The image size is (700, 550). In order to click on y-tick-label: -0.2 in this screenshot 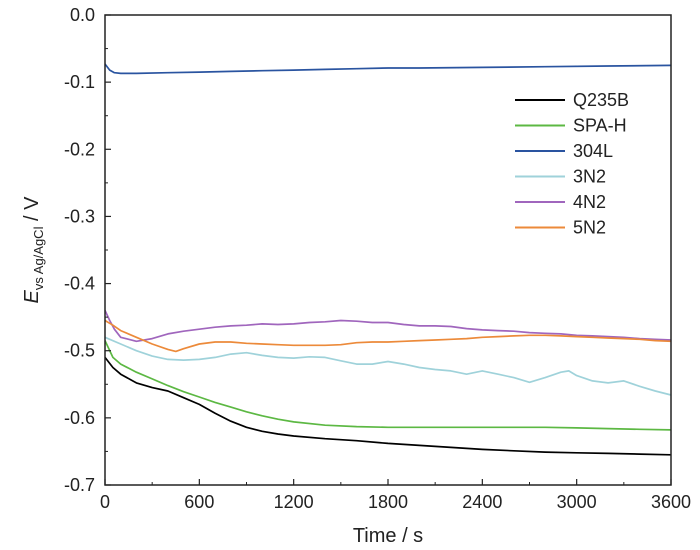, I will do `click(79, 149)`.